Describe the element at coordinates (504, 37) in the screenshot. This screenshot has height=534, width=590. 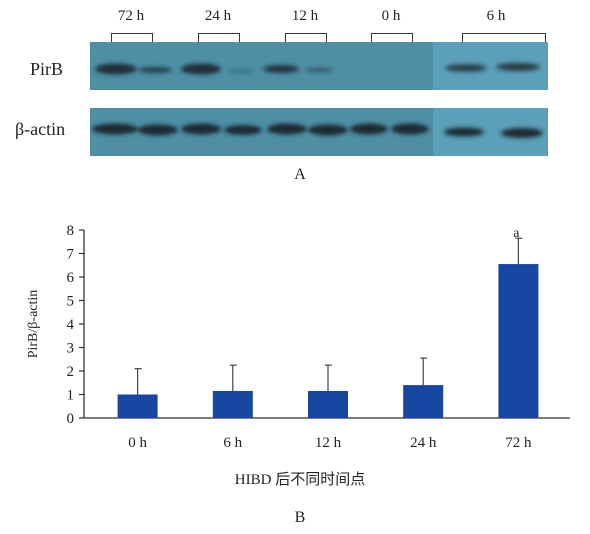
I see `lane-bracket-6h` at that location.